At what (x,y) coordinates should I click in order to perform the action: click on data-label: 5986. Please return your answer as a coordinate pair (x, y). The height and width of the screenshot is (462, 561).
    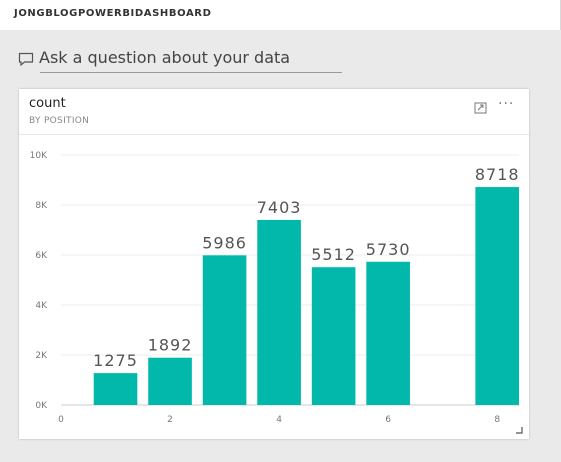
    Looking at the image, I should click on (224, 242).